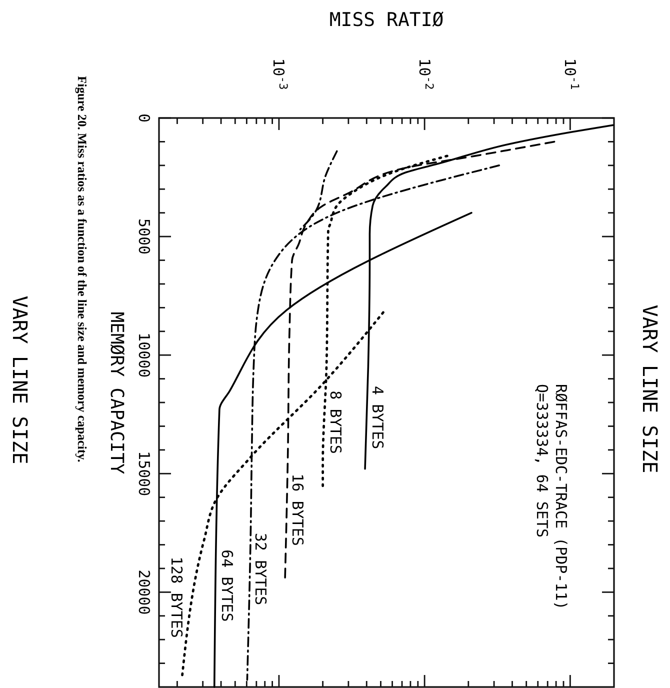 The width and height of the screenshot is (670, 688). What do you see at coordinates (261, 569) in the screenshot?
I see `text: 32 BYTES` at bounding box center [261, 569].